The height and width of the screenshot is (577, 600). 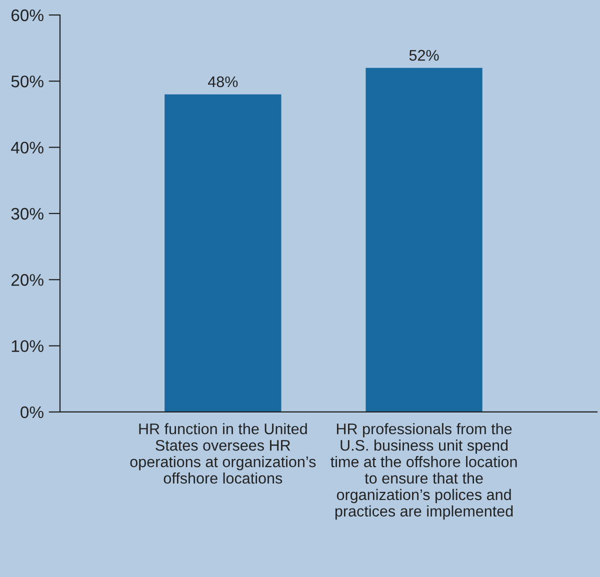 I want to click on data-label: 52%, so click(x=424, y=55).